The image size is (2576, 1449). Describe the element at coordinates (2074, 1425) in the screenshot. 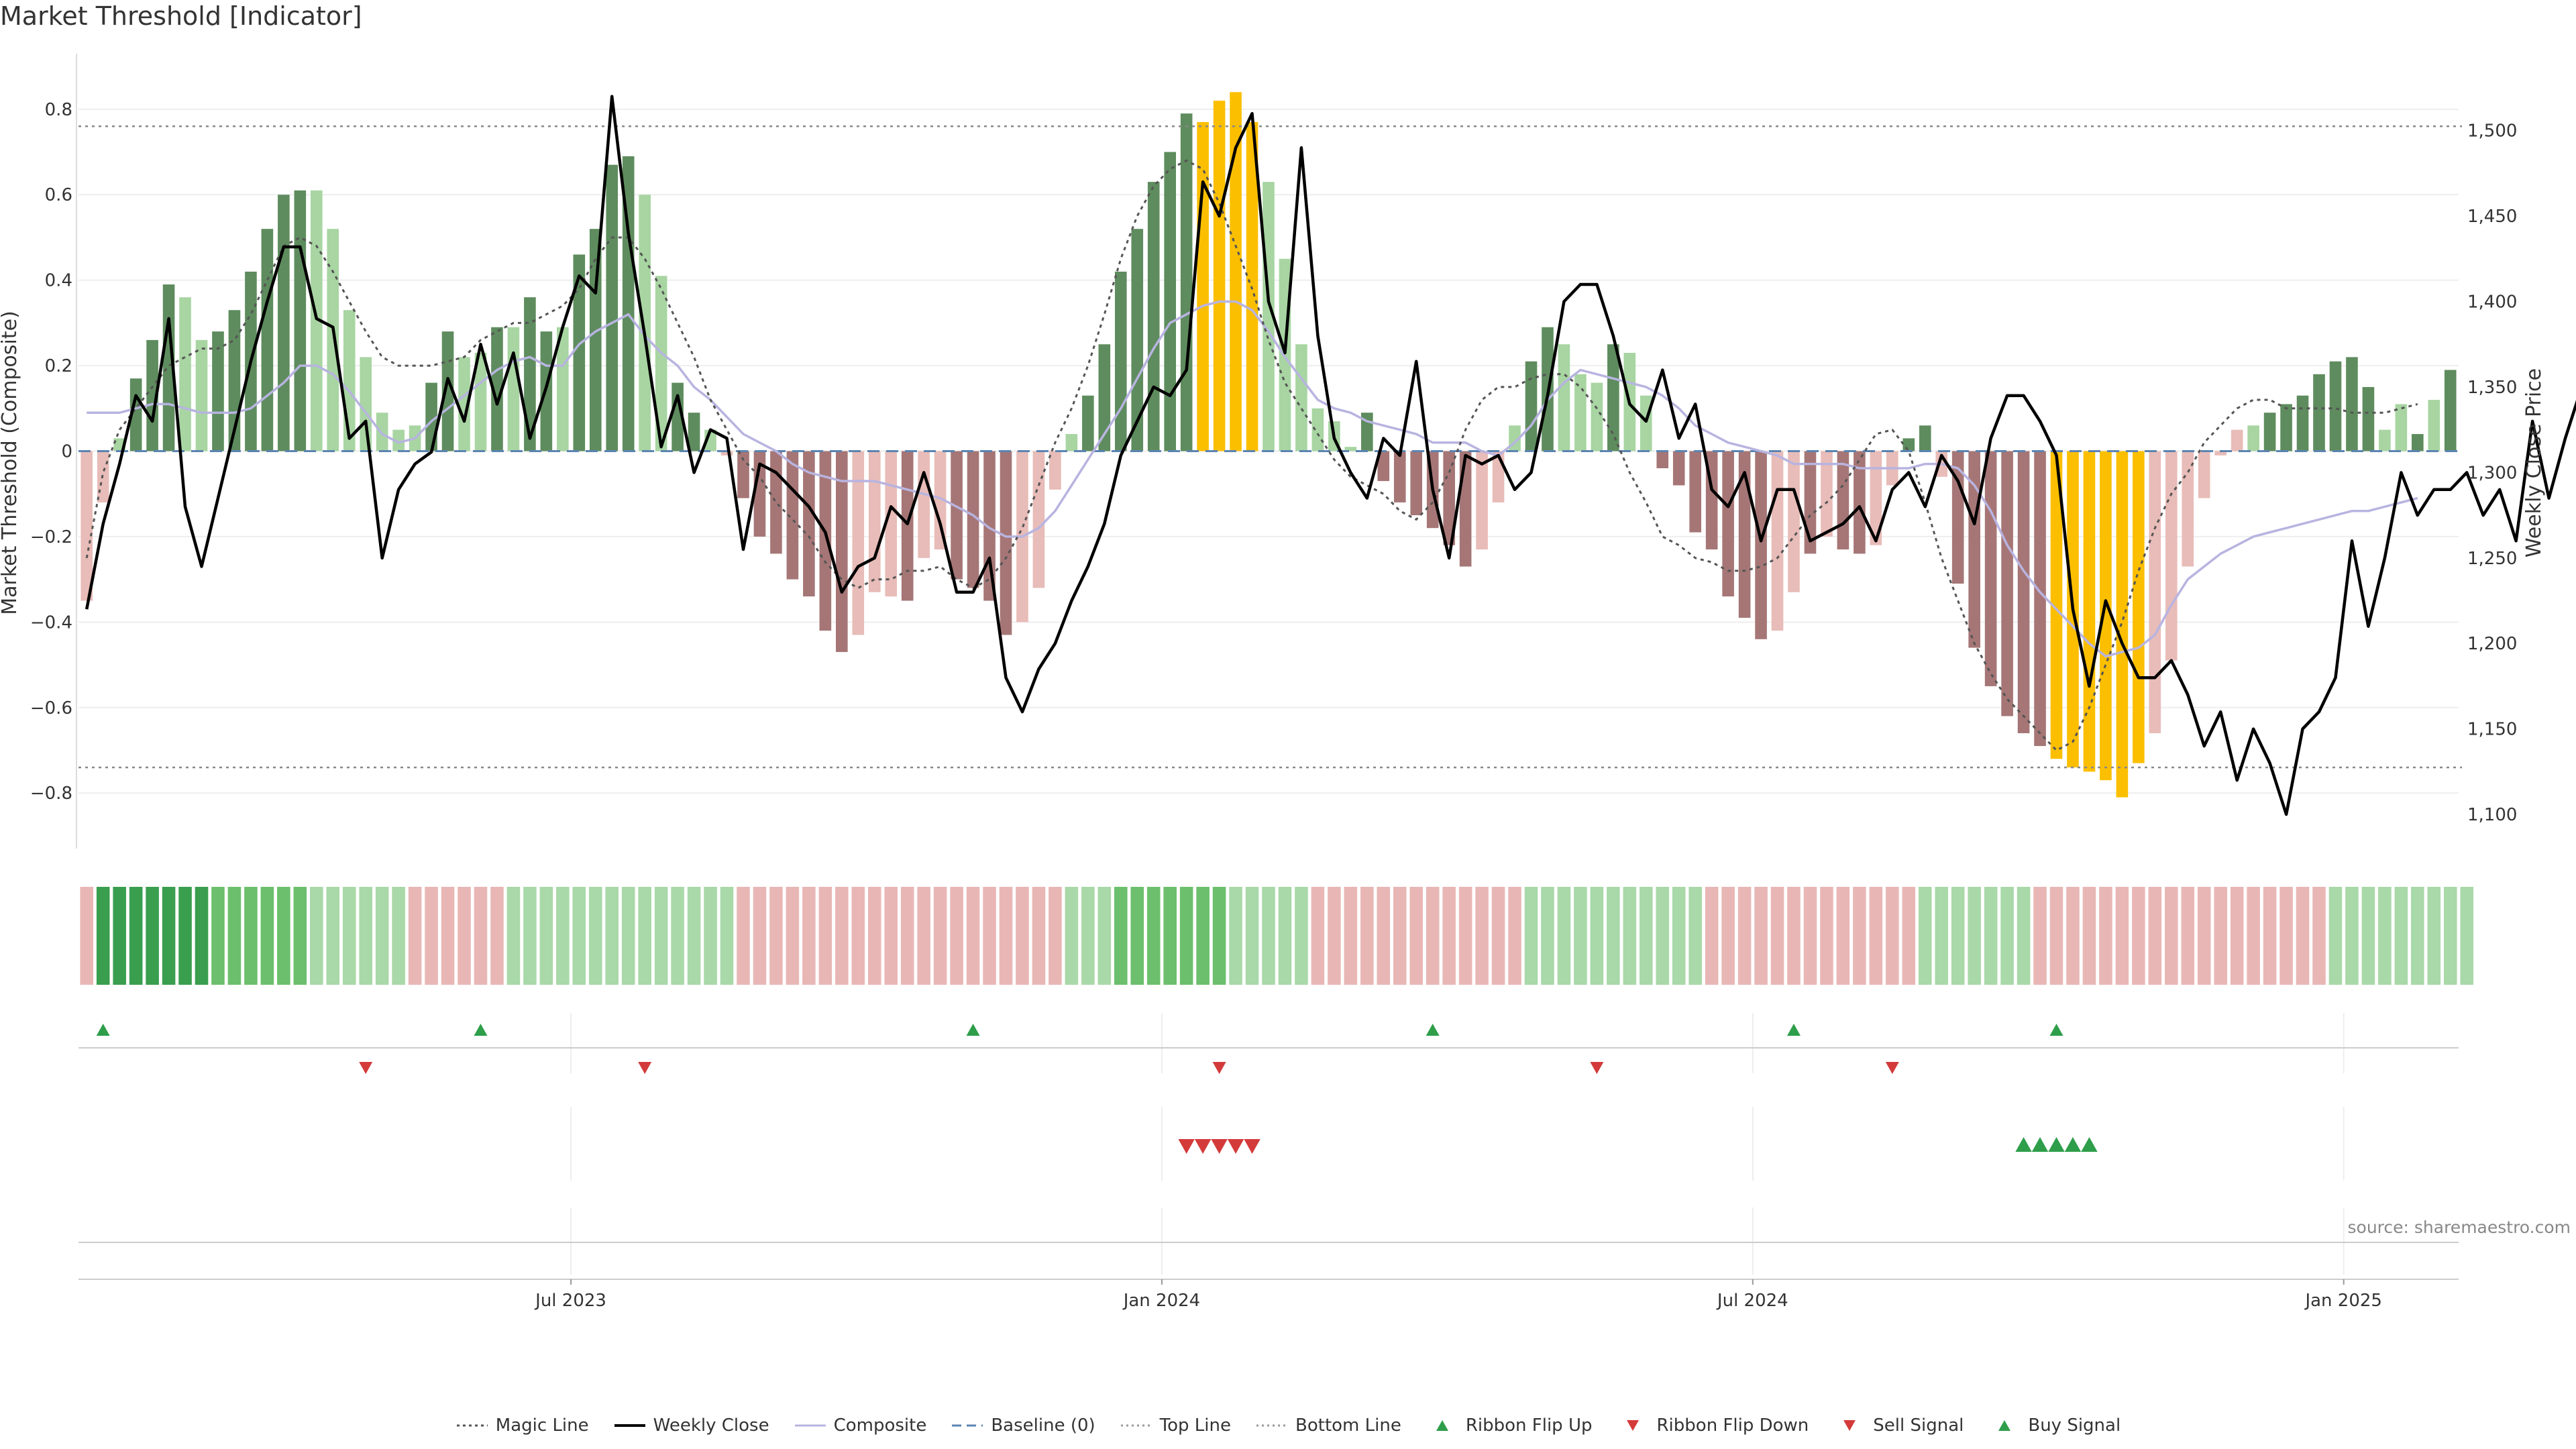

I see `legend-label: Buy Signal` at that location.